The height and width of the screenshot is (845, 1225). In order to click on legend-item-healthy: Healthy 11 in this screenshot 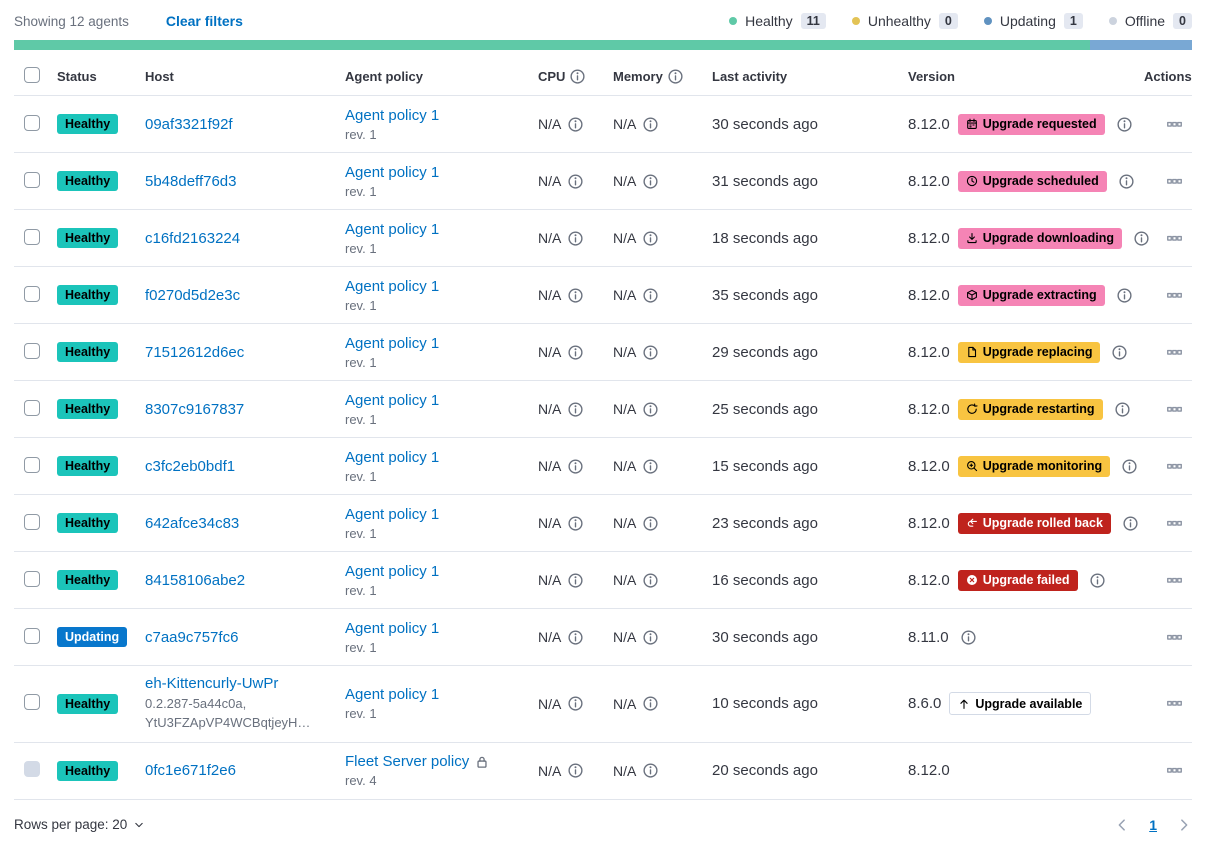, I will do `click(777, 21)`.